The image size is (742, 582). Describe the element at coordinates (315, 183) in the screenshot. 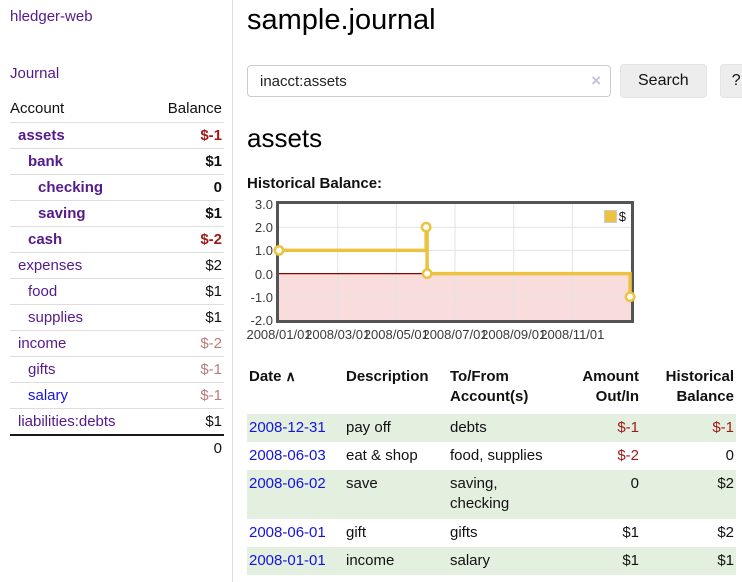

I see `chart-title: Historical Balance:` at that location.